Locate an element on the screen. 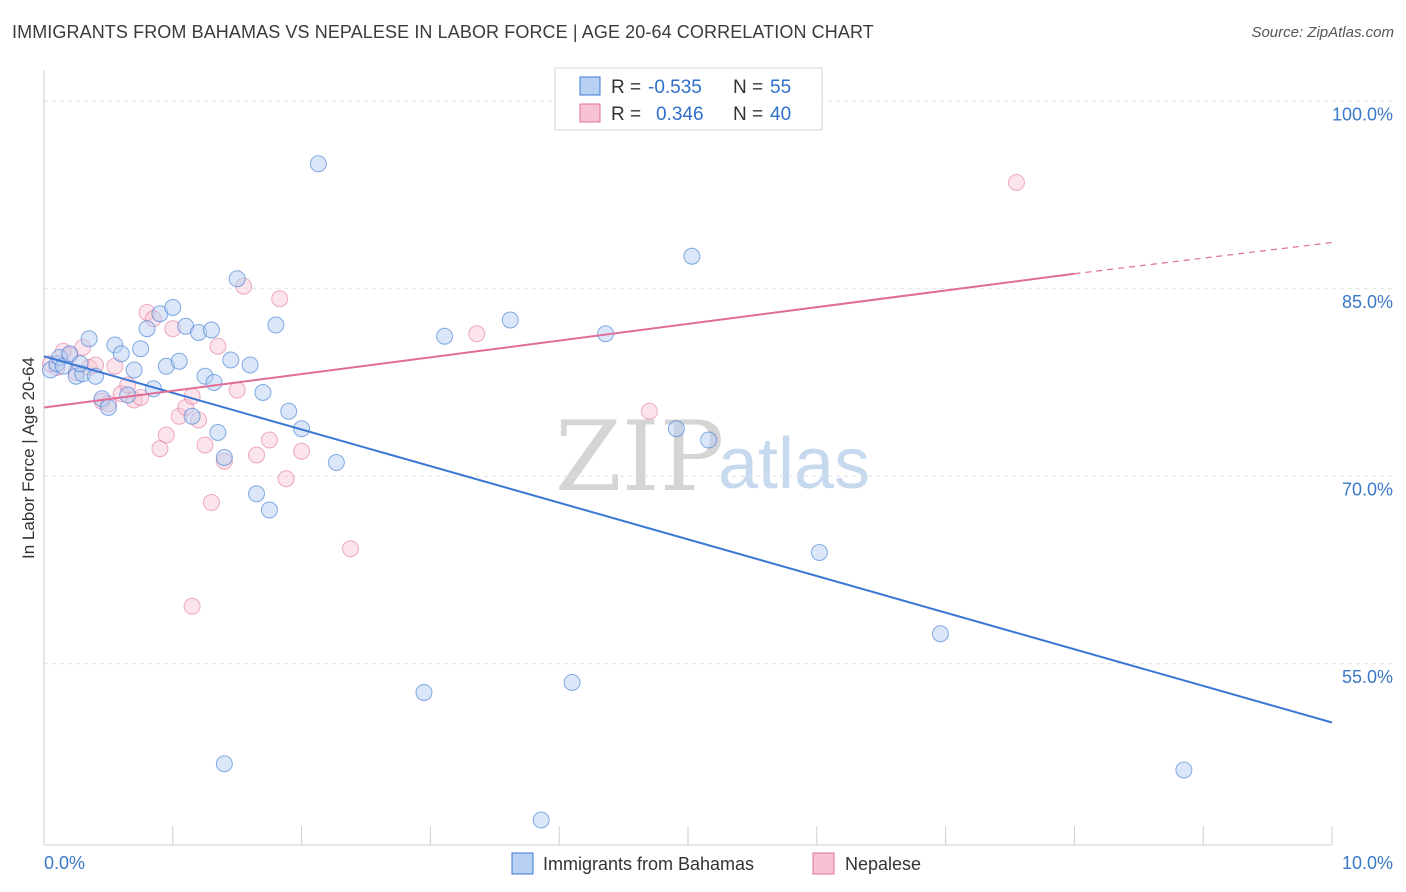  y-tick-label: 85.0% is located at coordinates (1367, 302).